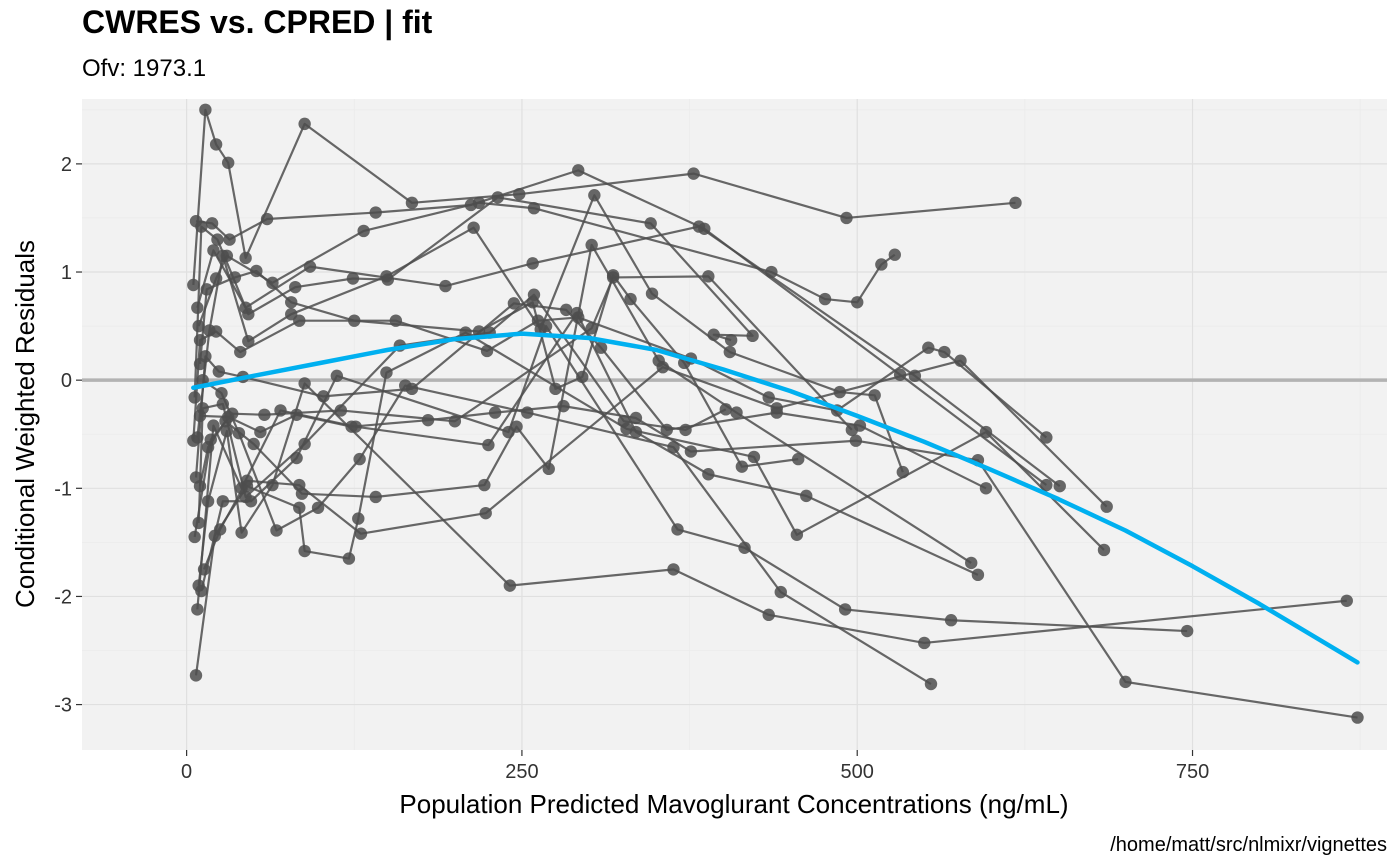  Describe the element at coordinates (186, 772) in the screenshot. I see `x-tick-label: 0` at that location.